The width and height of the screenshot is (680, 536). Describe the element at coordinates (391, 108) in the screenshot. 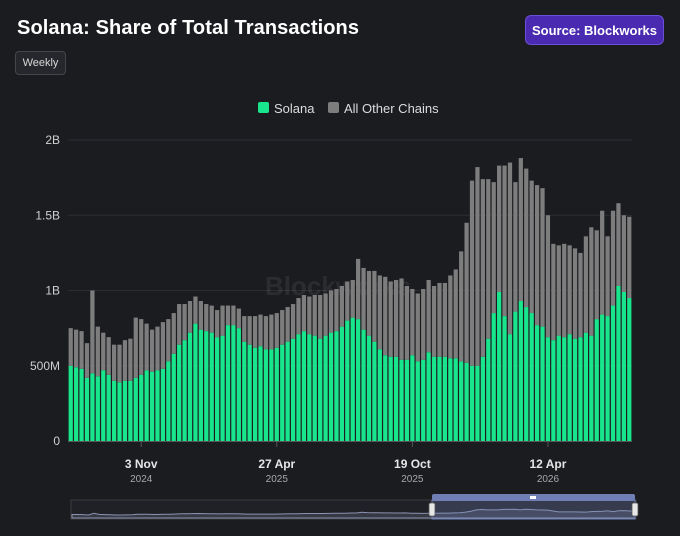

I see `legend-label-other-chains: All Other Chains` at that location.